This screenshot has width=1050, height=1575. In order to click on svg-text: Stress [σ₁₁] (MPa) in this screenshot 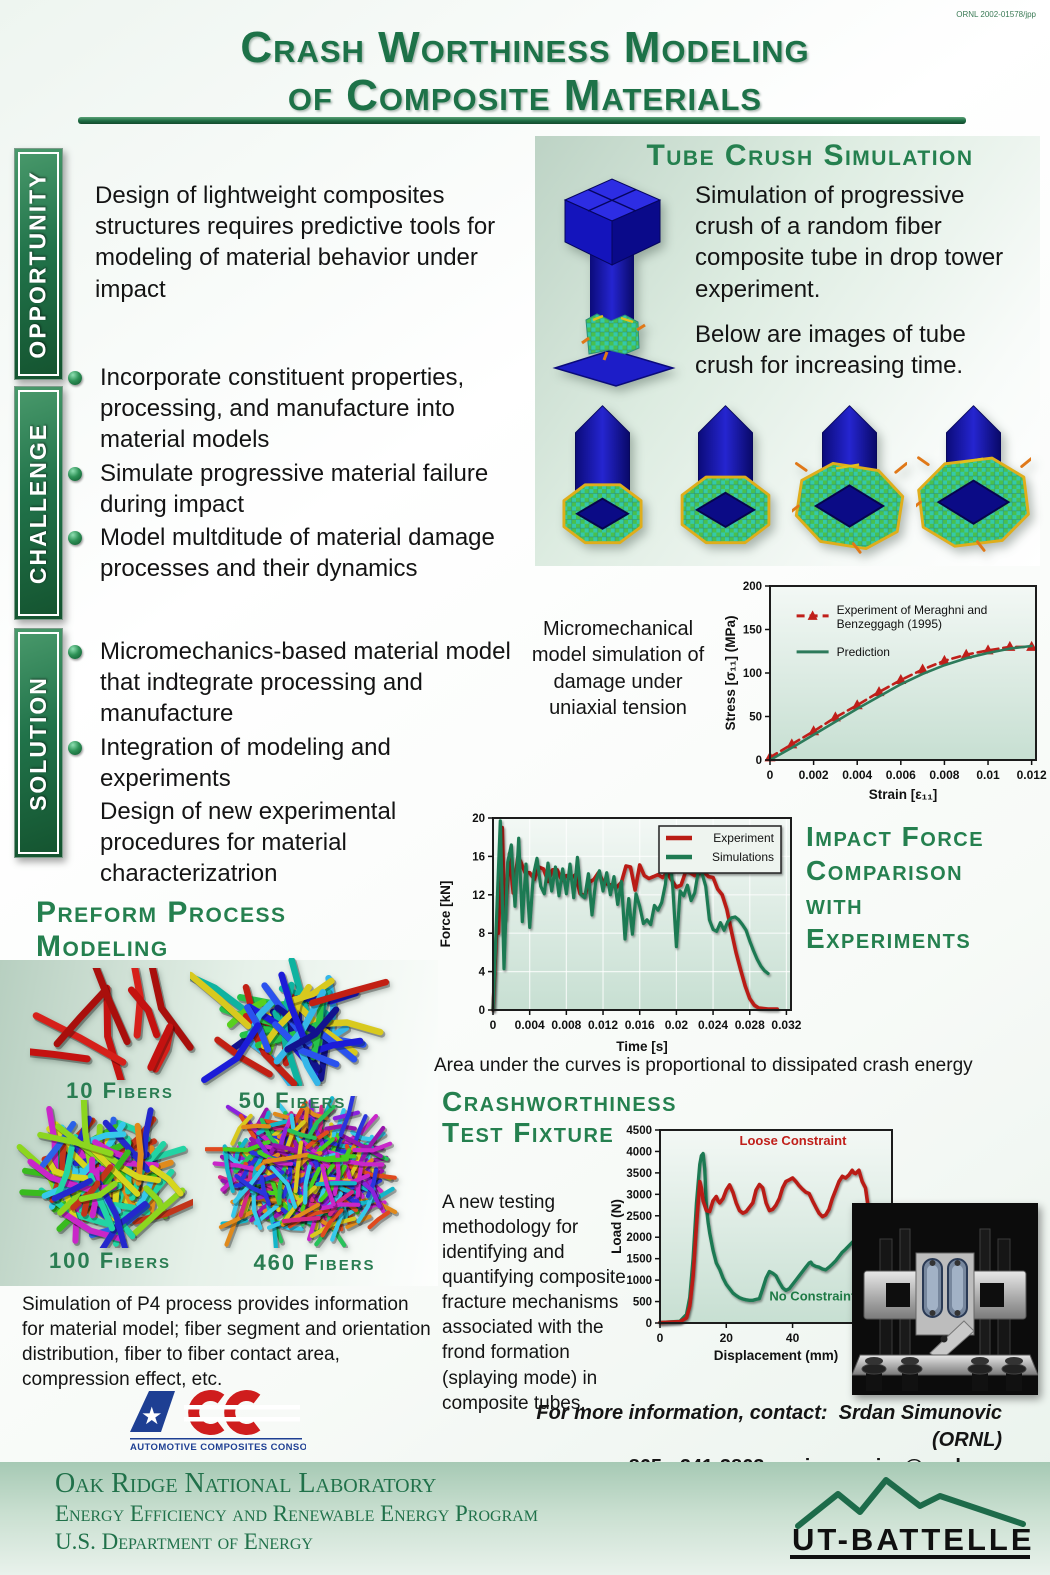, I will do `click(730, 673)`.